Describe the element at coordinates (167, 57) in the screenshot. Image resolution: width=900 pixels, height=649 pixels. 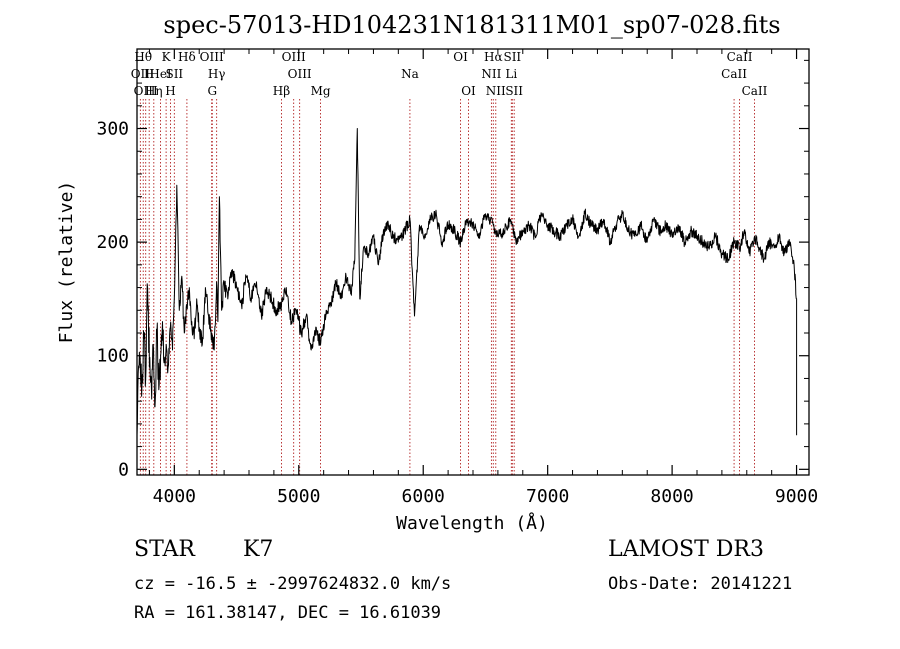
I see `line-marker-label: K` at that location.